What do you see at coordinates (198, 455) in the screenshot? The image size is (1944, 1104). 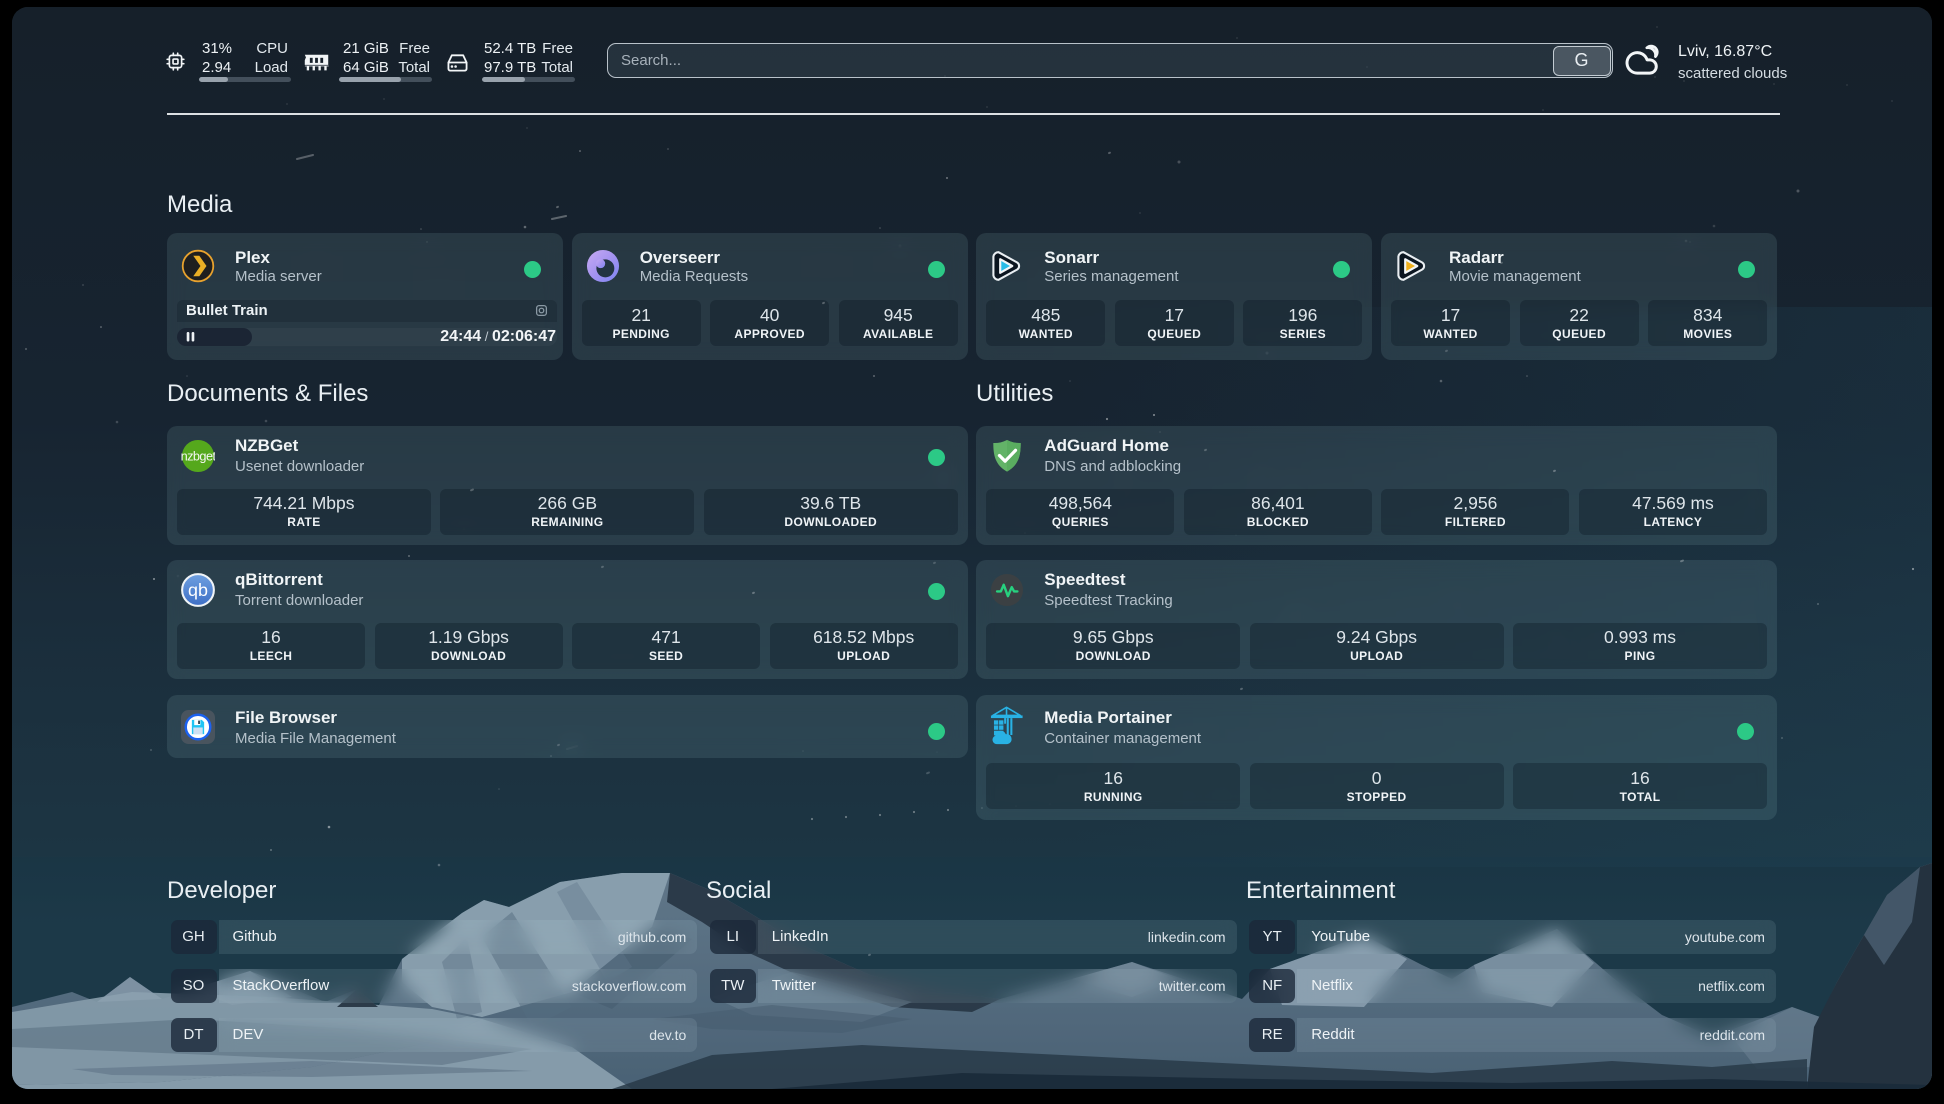 I see `svg-text: nzbget` at bounding box center [198, 455].